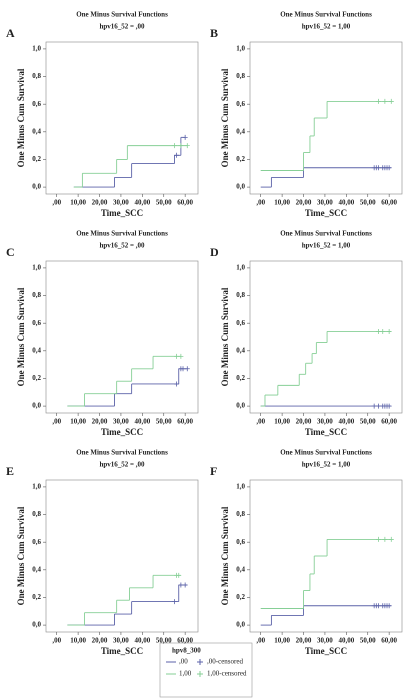 The height and width of the screenshot is (700, 407). What do you see at coordinates (206, 670) in the screenshot?
I see `legend-box` at bounding box center [206, 670].